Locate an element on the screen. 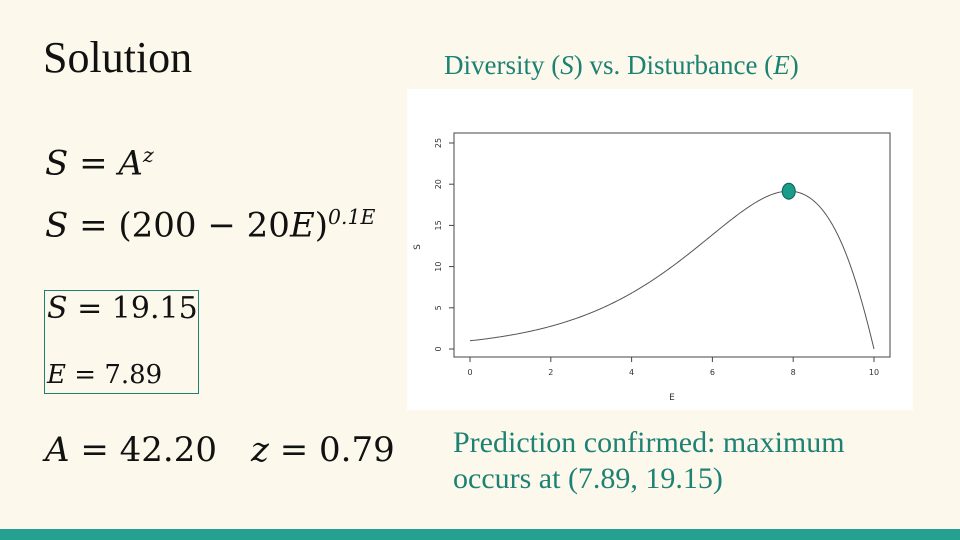 The width and height of the screenshot is (960, 540). y-tick-label: 15 is located at coordinates (438, 225).